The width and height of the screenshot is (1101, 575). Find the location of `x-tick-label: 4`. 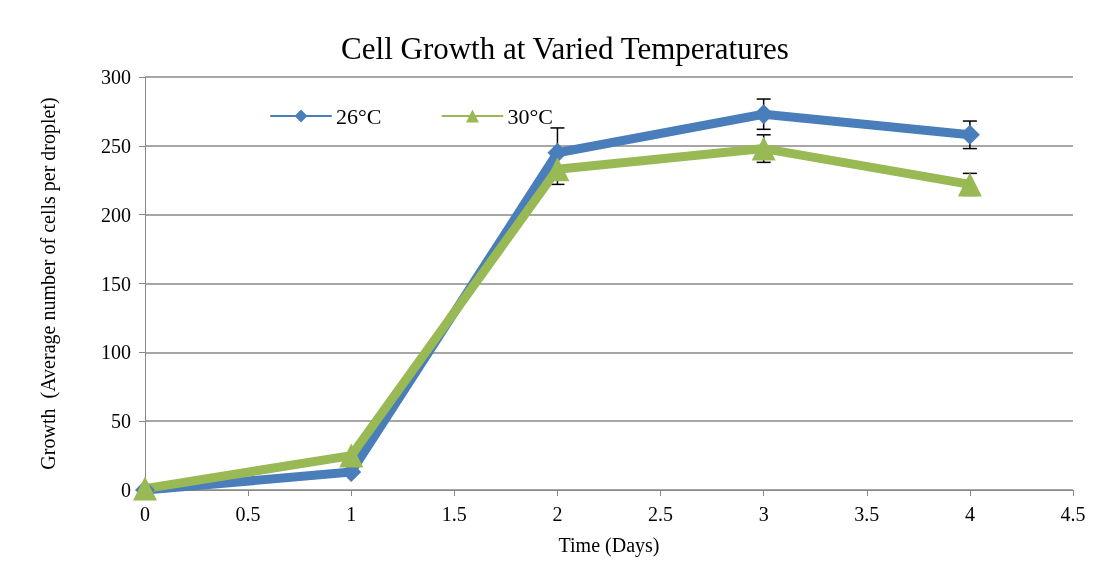

x-tick-label: 4 is located at coordinates (969, 514).